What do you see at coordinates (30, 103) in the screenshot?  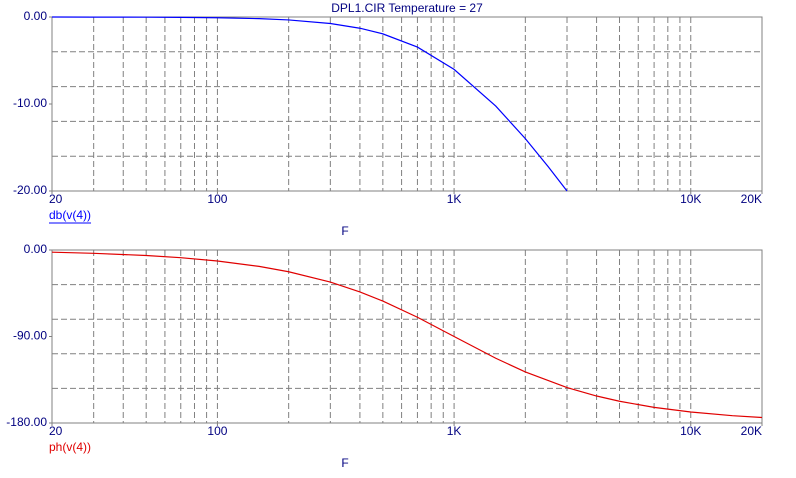 I see `y-tick-label: -10.00` at bounding box center [30, 103].